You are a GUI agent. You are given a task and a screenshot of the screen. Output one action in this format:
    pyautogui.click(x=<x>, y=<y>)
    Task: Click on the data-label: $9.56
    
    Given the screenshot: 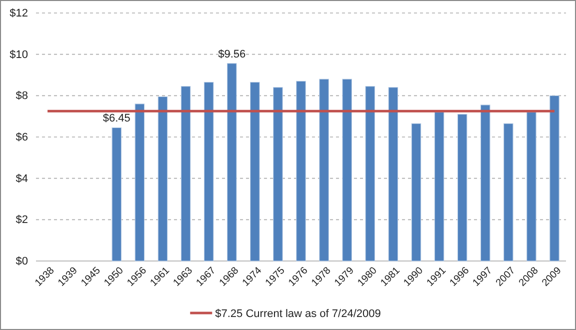 What is the action you would take?
    pyautogui.click(x=232, y=54)
    